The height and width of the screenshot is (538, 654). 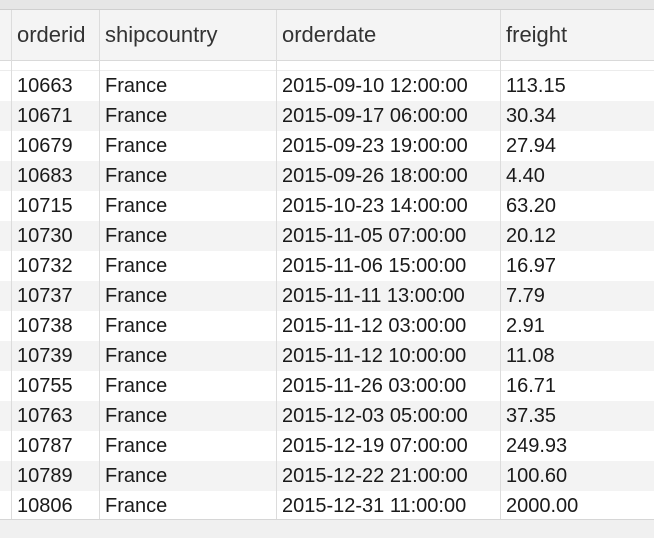 What do you see at coordinates (327, 5) in the screenshot?
I see `toolbar-edge` at bounding box center [327, 5].